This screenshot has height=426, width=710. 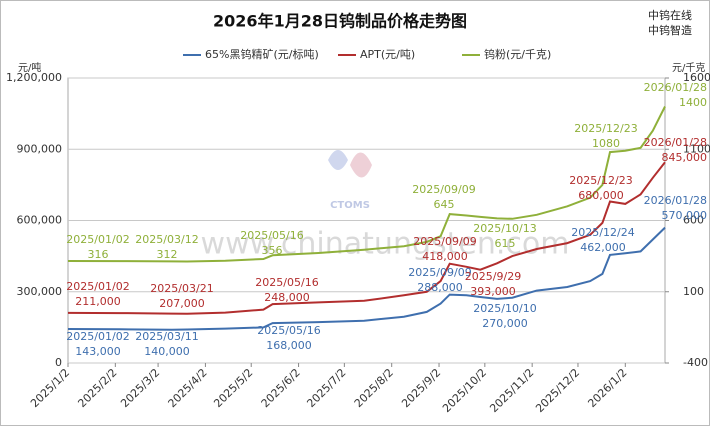 I want to click on annotation-date: 2025/03/11, so click(x=166, y=336).